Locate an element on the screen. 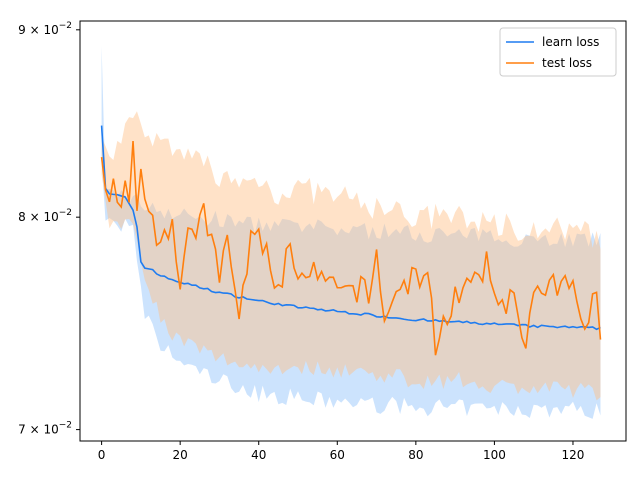 This screenshot has width=640, height=480. legend-box is located at coordinates (558, 52).